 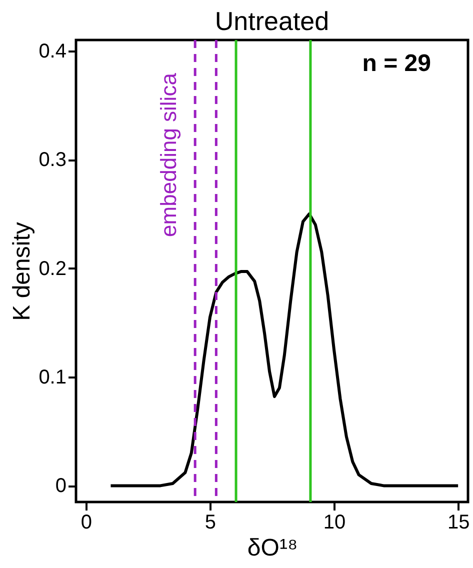 What do you see at coordinates (86, 523) in the screenshot?
I see `x-tick-label: 0` at bounding box center [86, 523].